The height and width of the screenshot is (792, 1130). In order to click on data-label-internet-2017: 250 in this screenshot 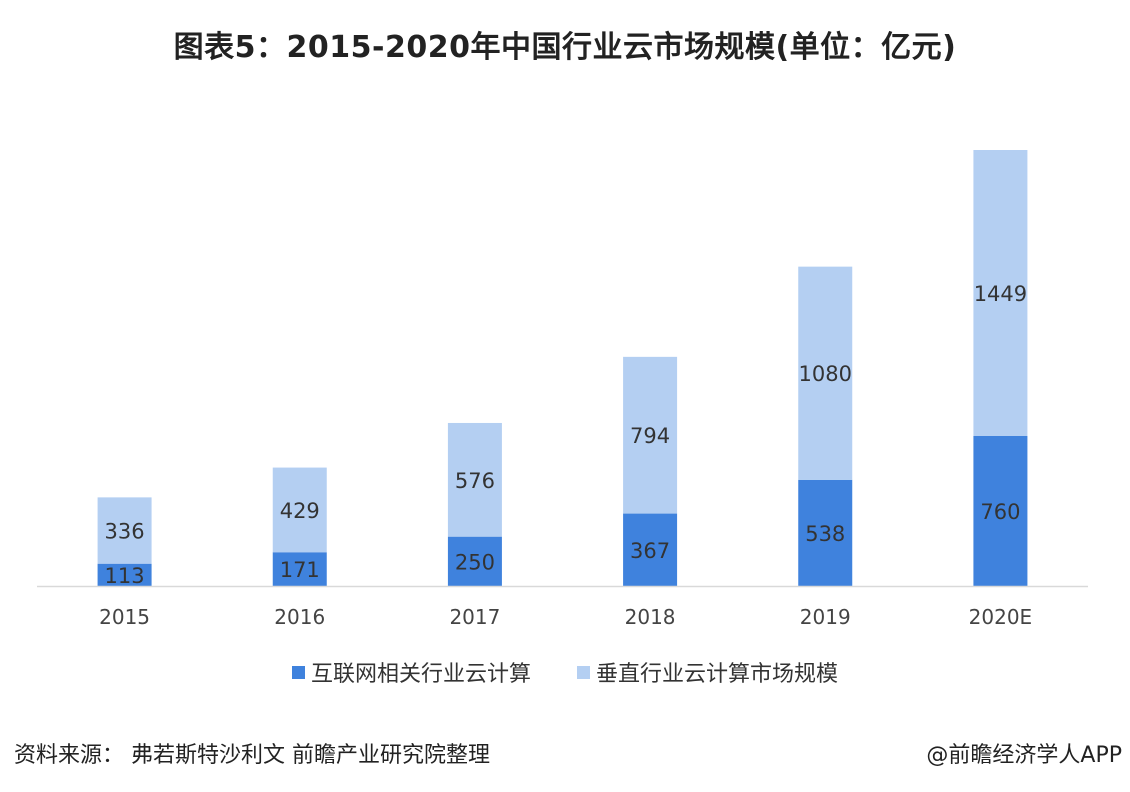, I will do `click(475, 562)`.